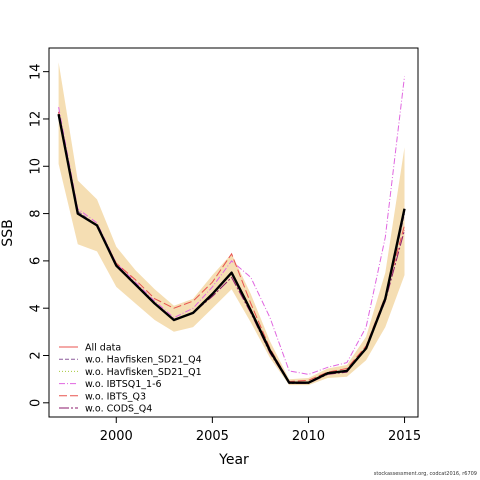 Image resolution: width=480 pixels, height=480 pixels. Describe the element at coordinates (212, 436) in the screenshot. I see `x-tick-label: 2005` at that location.